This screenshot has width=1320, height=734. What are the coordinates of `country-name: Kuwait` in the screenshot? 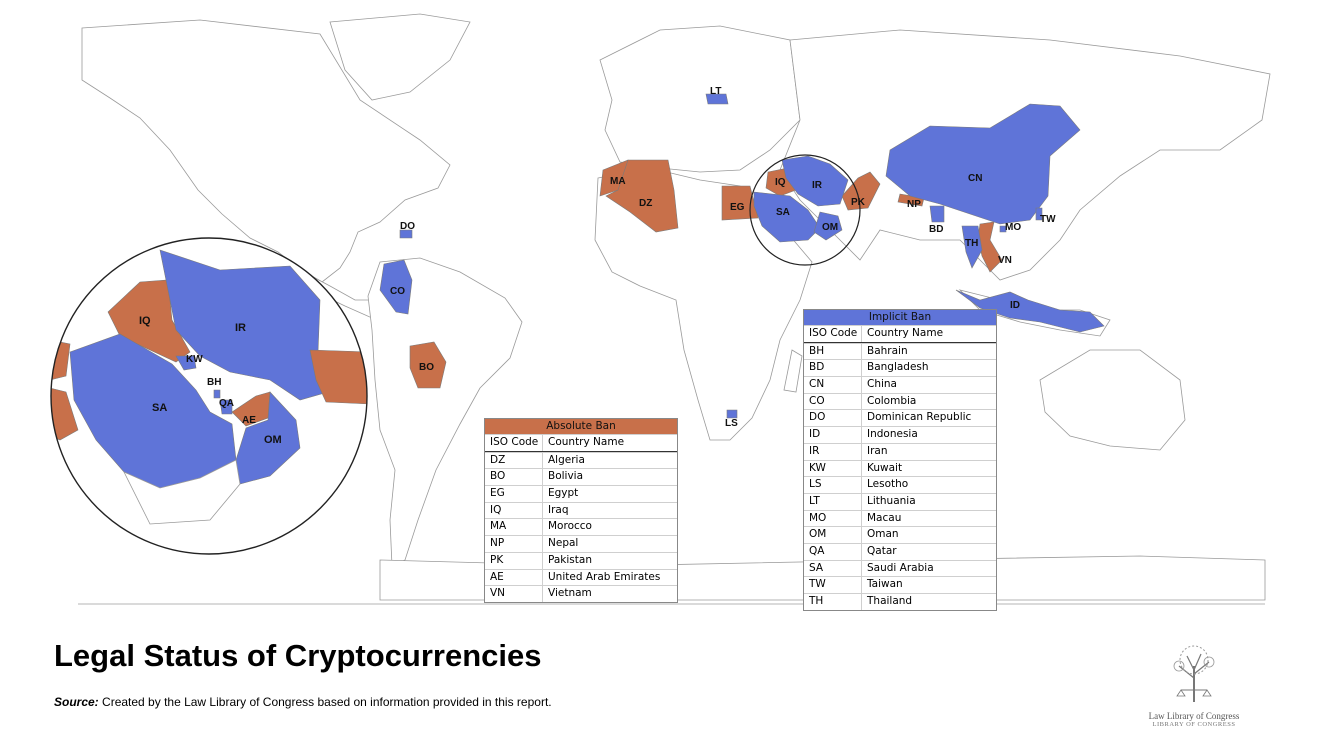 It's located at (885, 467).